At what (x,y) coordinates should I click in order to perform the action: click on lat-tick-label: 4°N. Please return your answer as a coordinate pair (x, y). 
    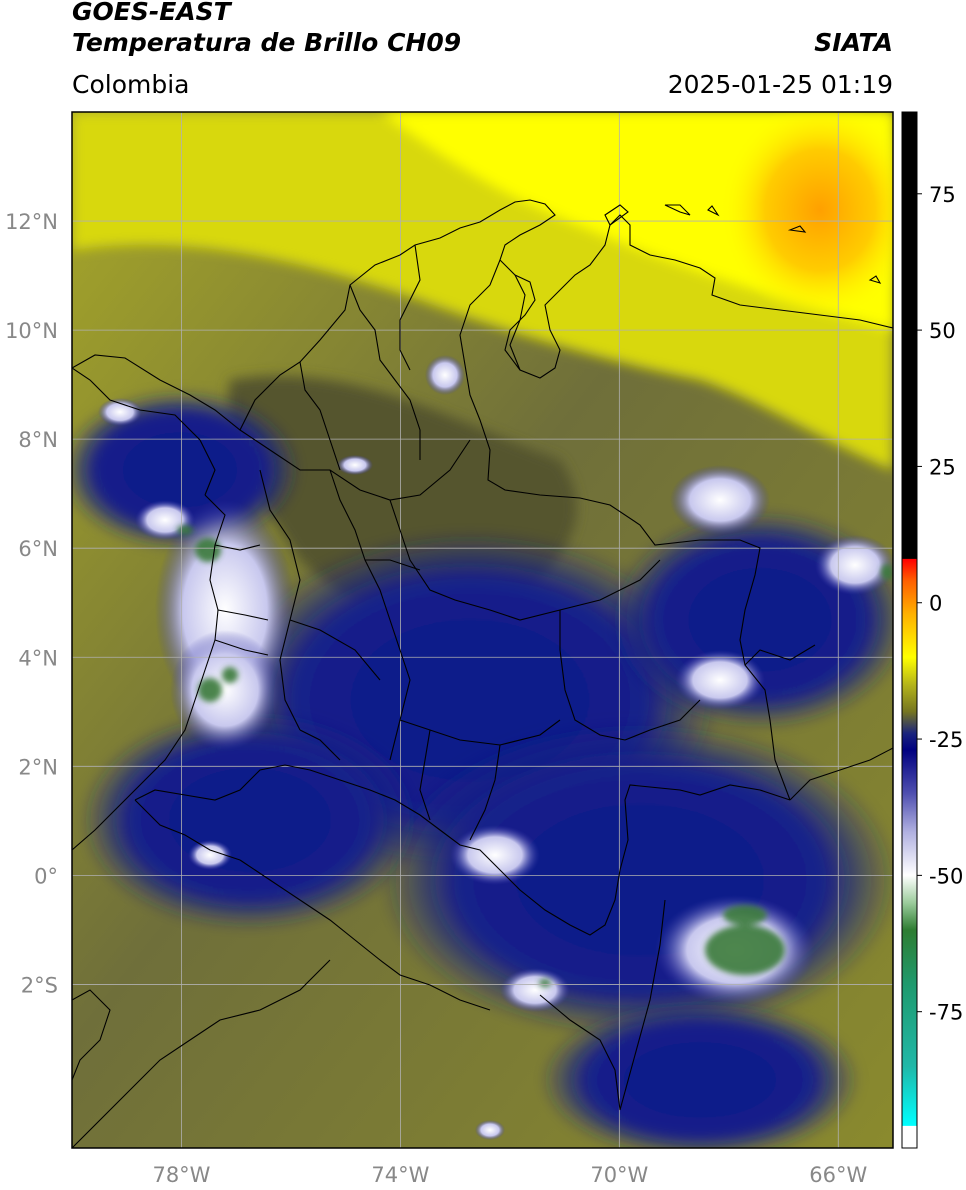
    Looking at the image, I should click on (38, 658).